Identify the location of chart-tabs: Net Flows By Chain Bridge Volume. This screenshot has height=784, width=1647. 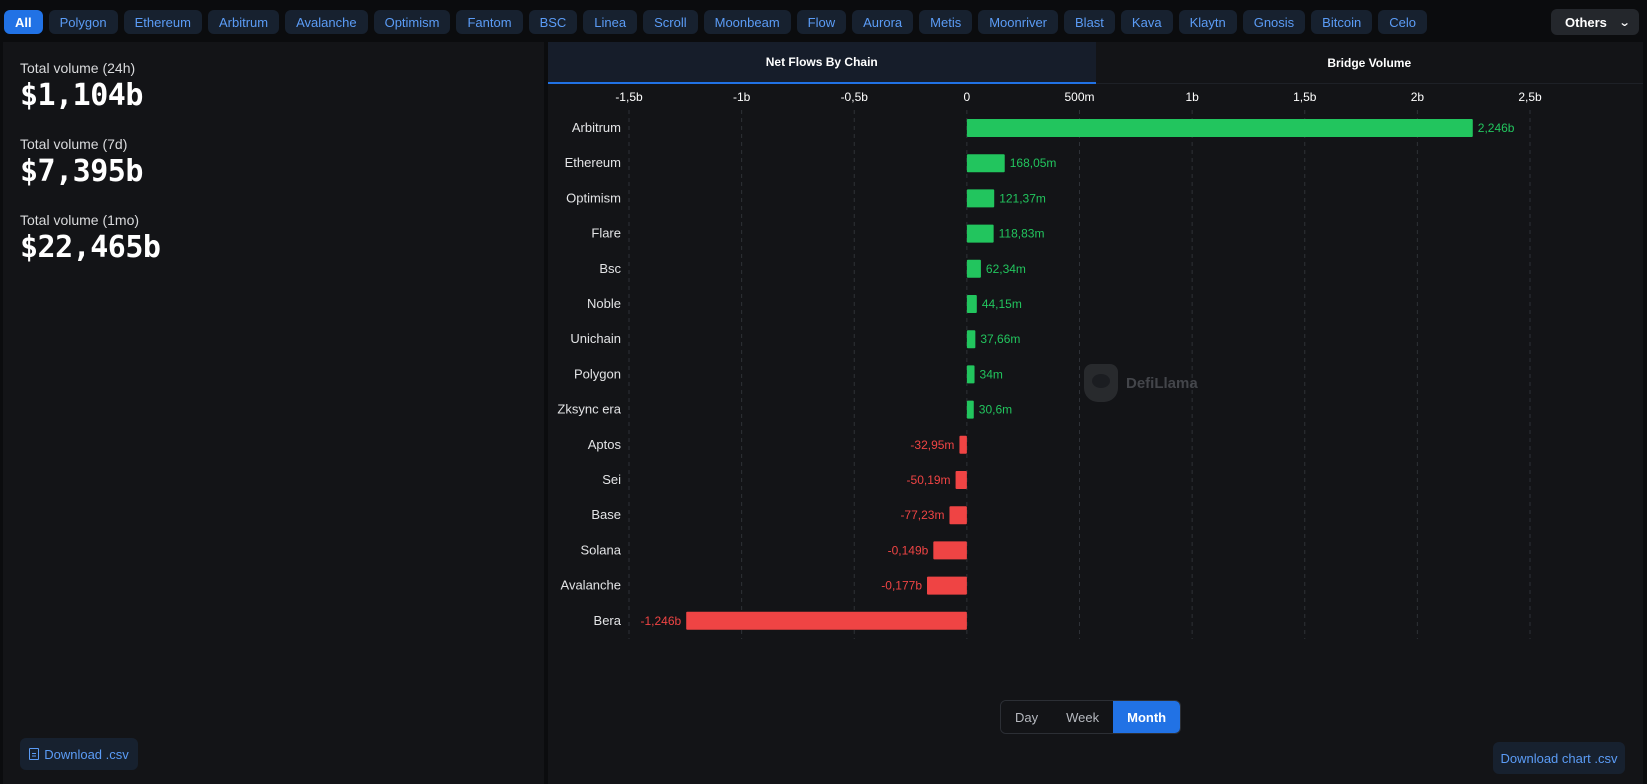
(1095, 63).